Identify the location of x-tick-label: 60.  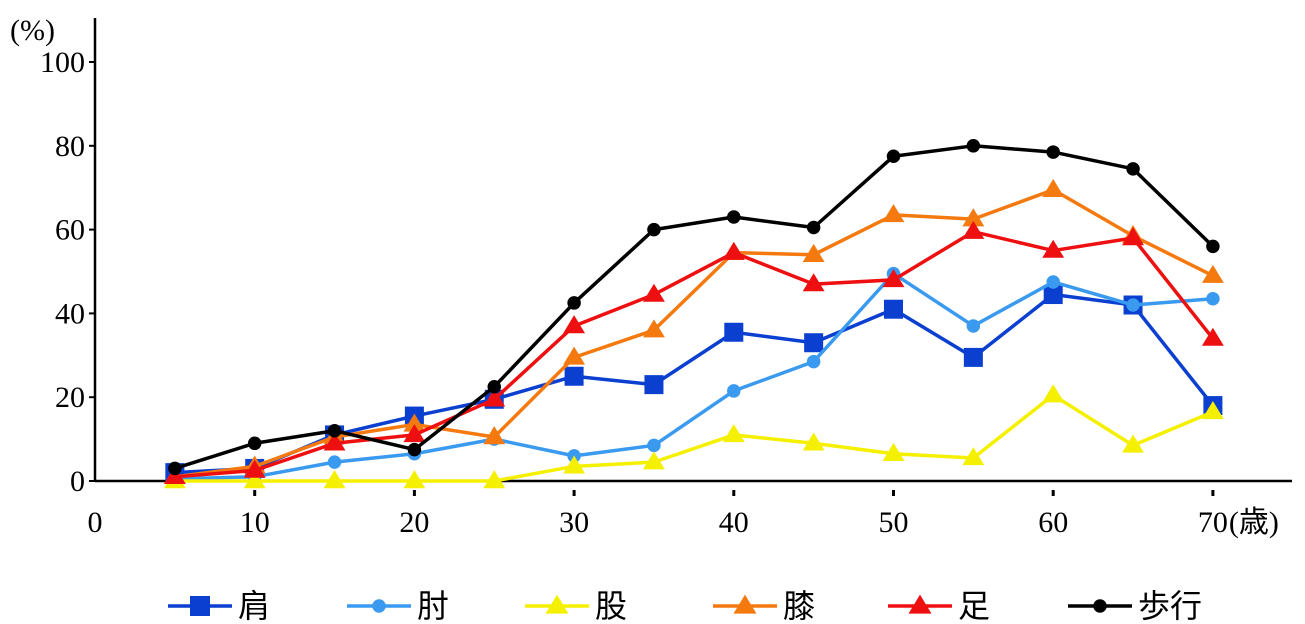
(1053, 522).